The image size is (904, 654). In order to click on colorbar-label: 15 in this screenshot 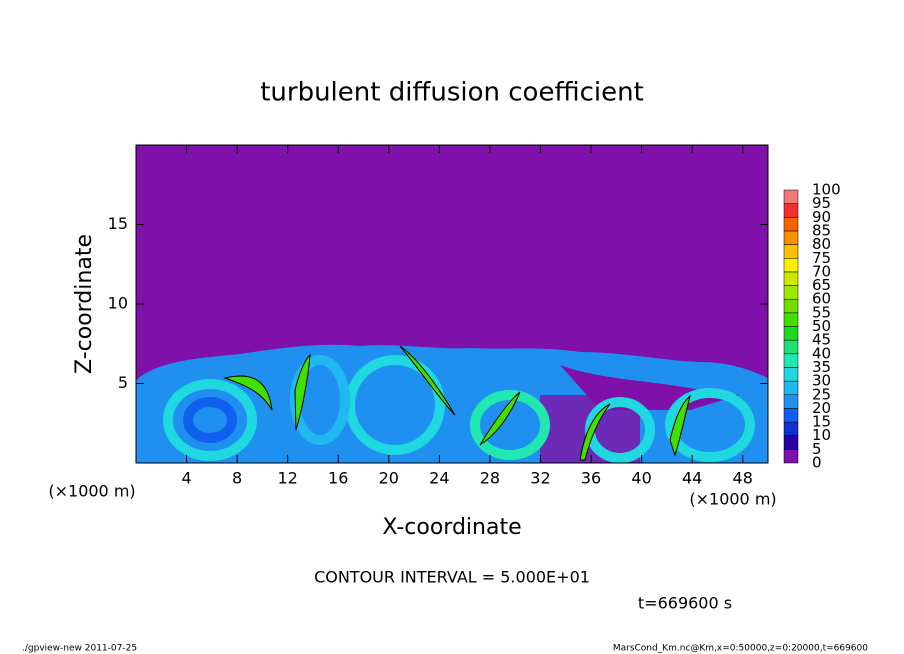, I will do `click(821, 422)`.